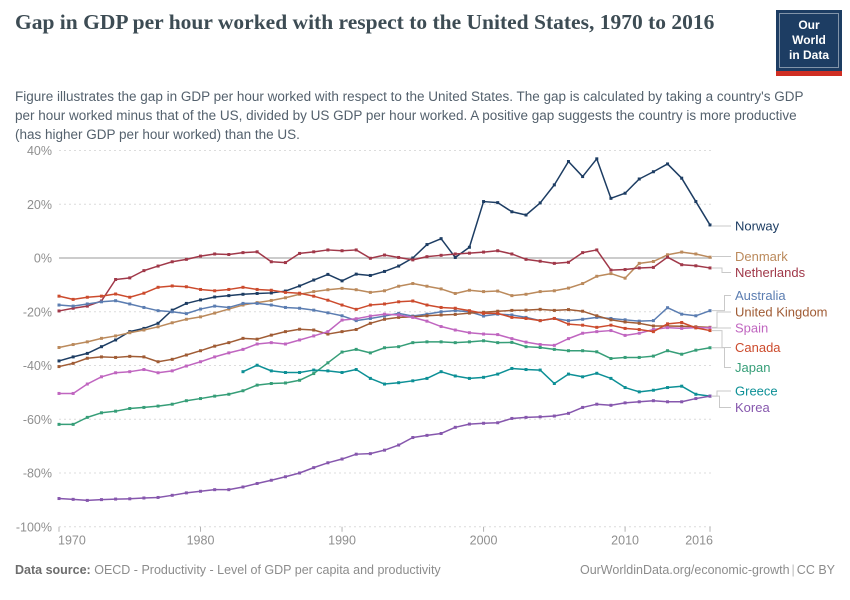 The width and height of the screenshot is (850, 600). I want to click on owid-link: OurWorldinData.org/economic-growth, so click(684, 570).